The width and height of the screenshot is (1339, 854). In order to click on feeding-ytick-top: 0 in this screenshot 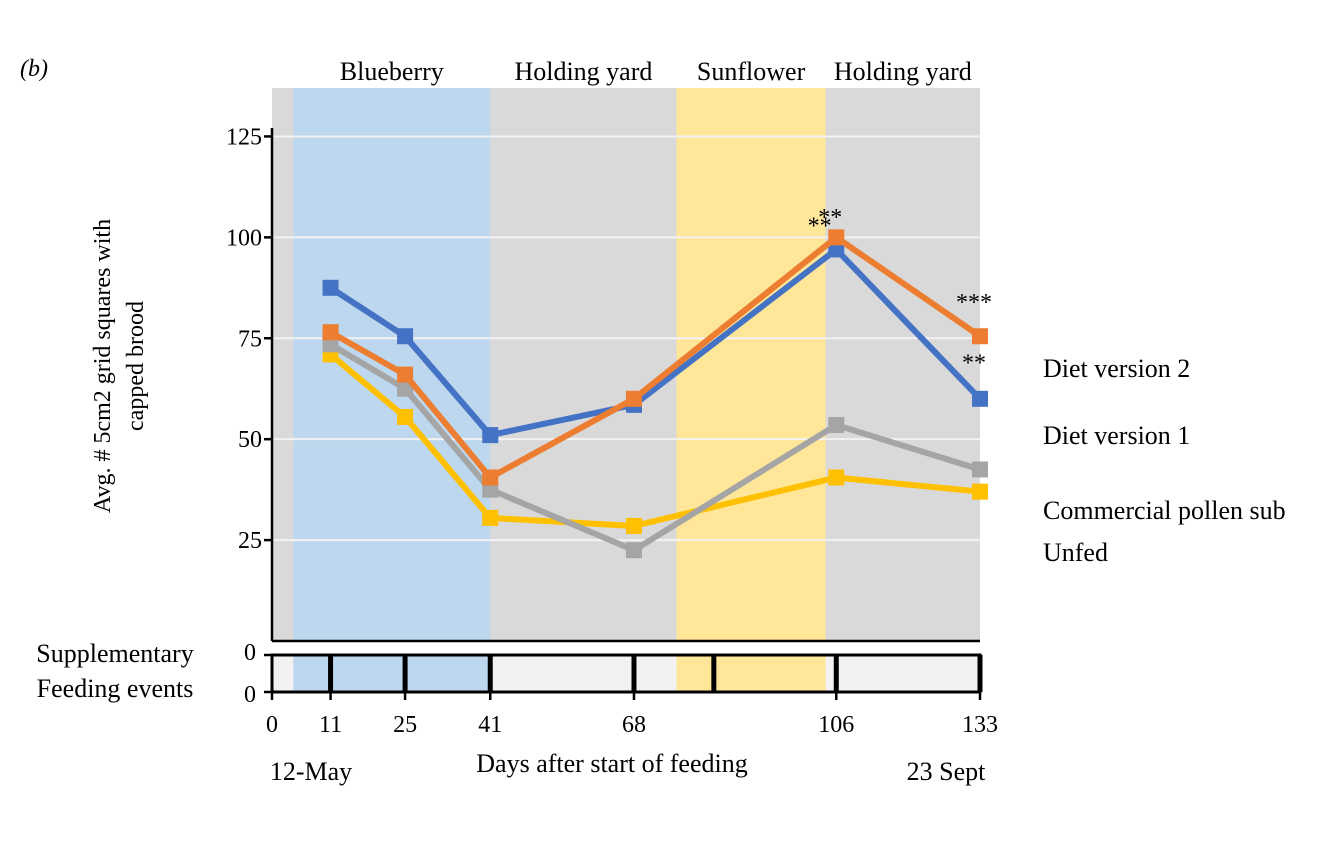, I will do `click(250, 653)`.